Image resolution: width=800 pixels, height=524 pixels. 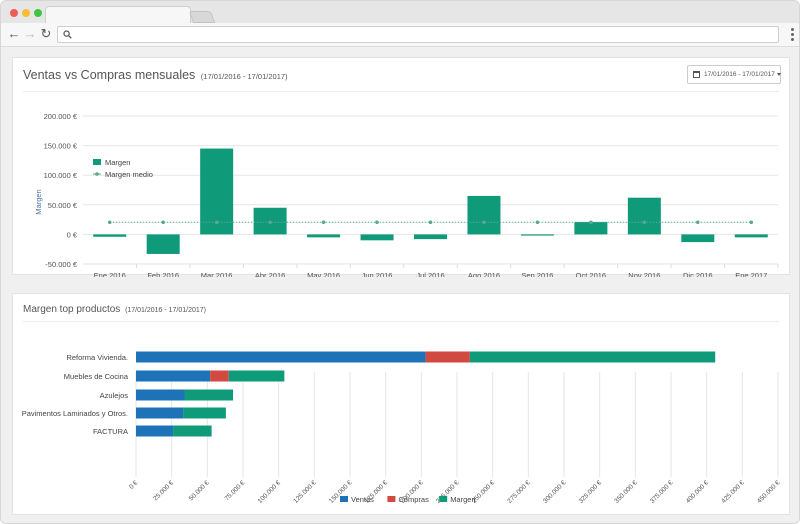 What do you see at coordinates (97, 357) in the screenshot?
I see `y-tick-label: Reforma Vivienda.` at bounding box center [97, 357].